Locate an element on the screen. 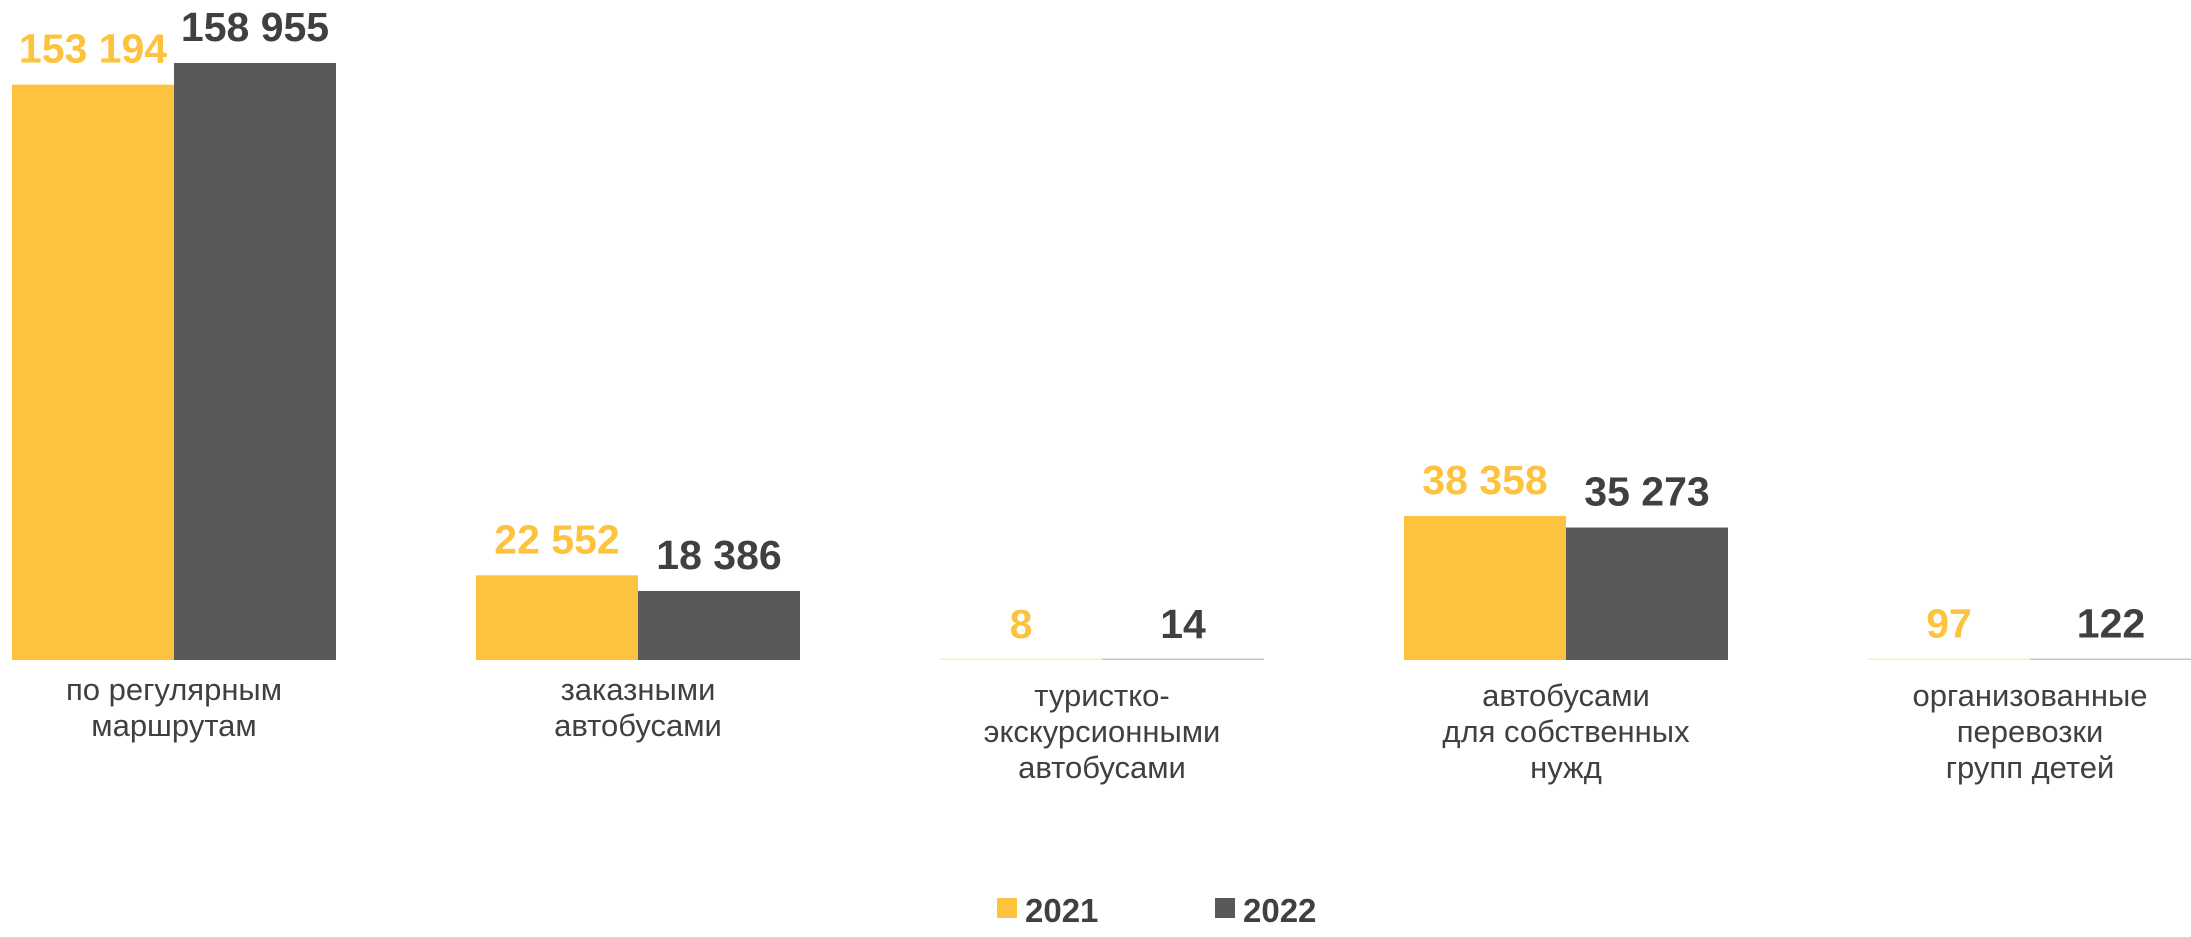 This screenshot has height=937, width=2191. category-label-0-0: по регулярным is located at coordinates (174, 689).